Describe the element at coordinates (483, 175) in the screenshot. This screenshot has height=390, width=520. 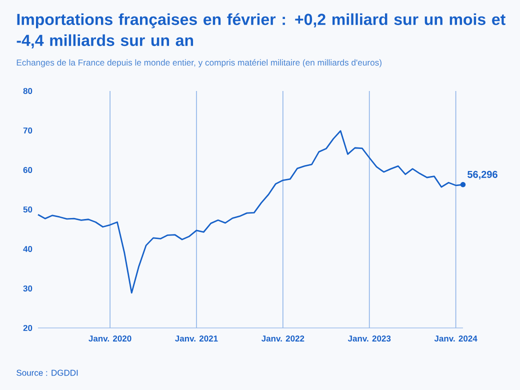
I see `annotation: 56,296` at that location.